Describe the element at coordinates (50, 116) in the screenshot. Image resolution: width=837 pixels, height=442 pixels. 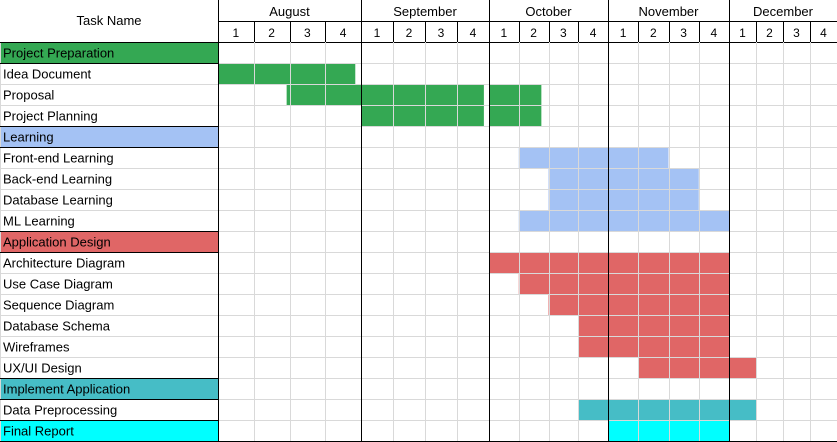
I see `task-label: Project Planning` at that location.